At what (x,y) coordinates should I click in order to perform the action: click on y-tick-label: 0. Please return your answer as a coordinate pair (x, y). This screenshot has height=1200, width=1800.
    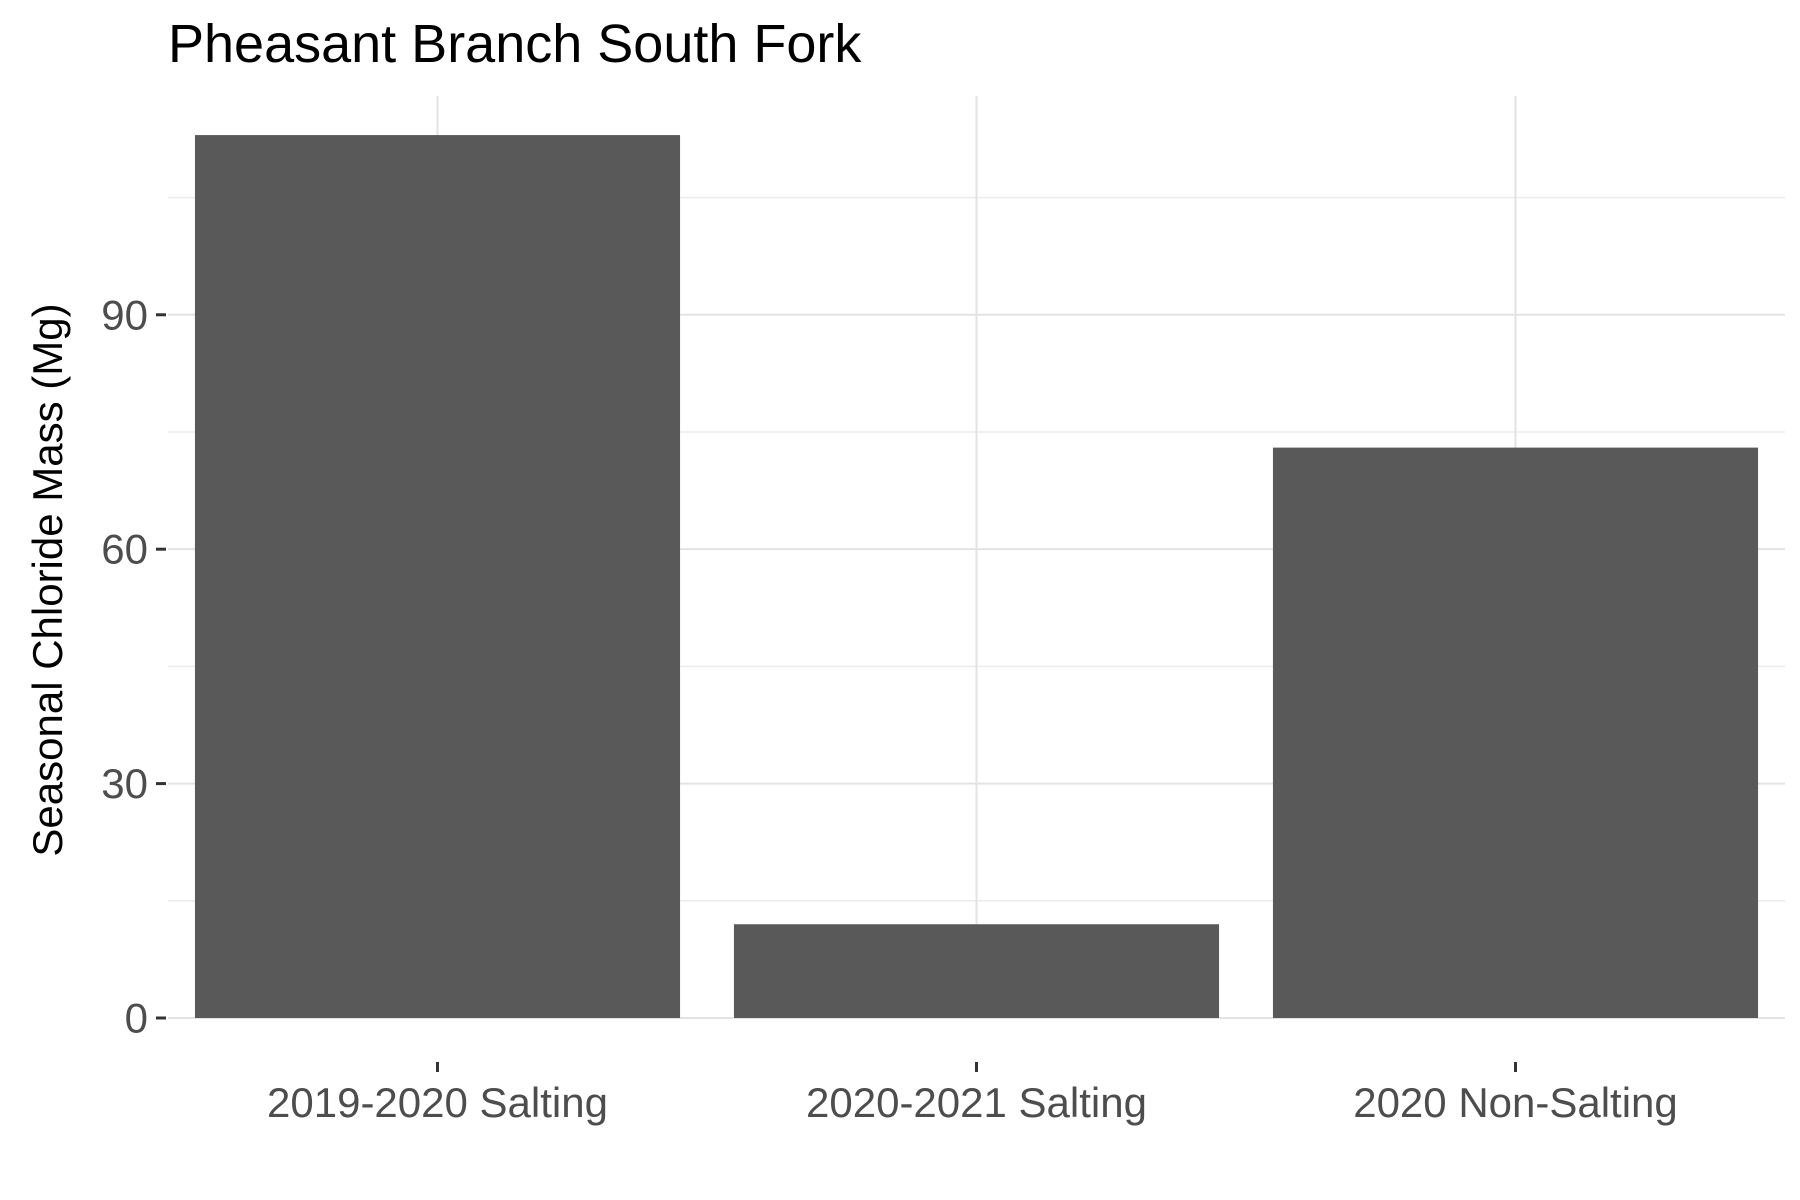
    Looking at the image, I should click on (136, 1018).